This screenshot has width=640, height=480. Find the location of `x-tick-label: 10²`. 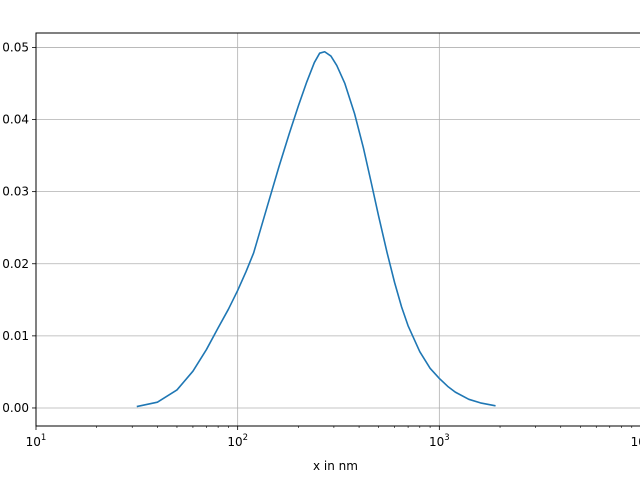

x-tick-label: 10² is located at coordinates (237, 441).